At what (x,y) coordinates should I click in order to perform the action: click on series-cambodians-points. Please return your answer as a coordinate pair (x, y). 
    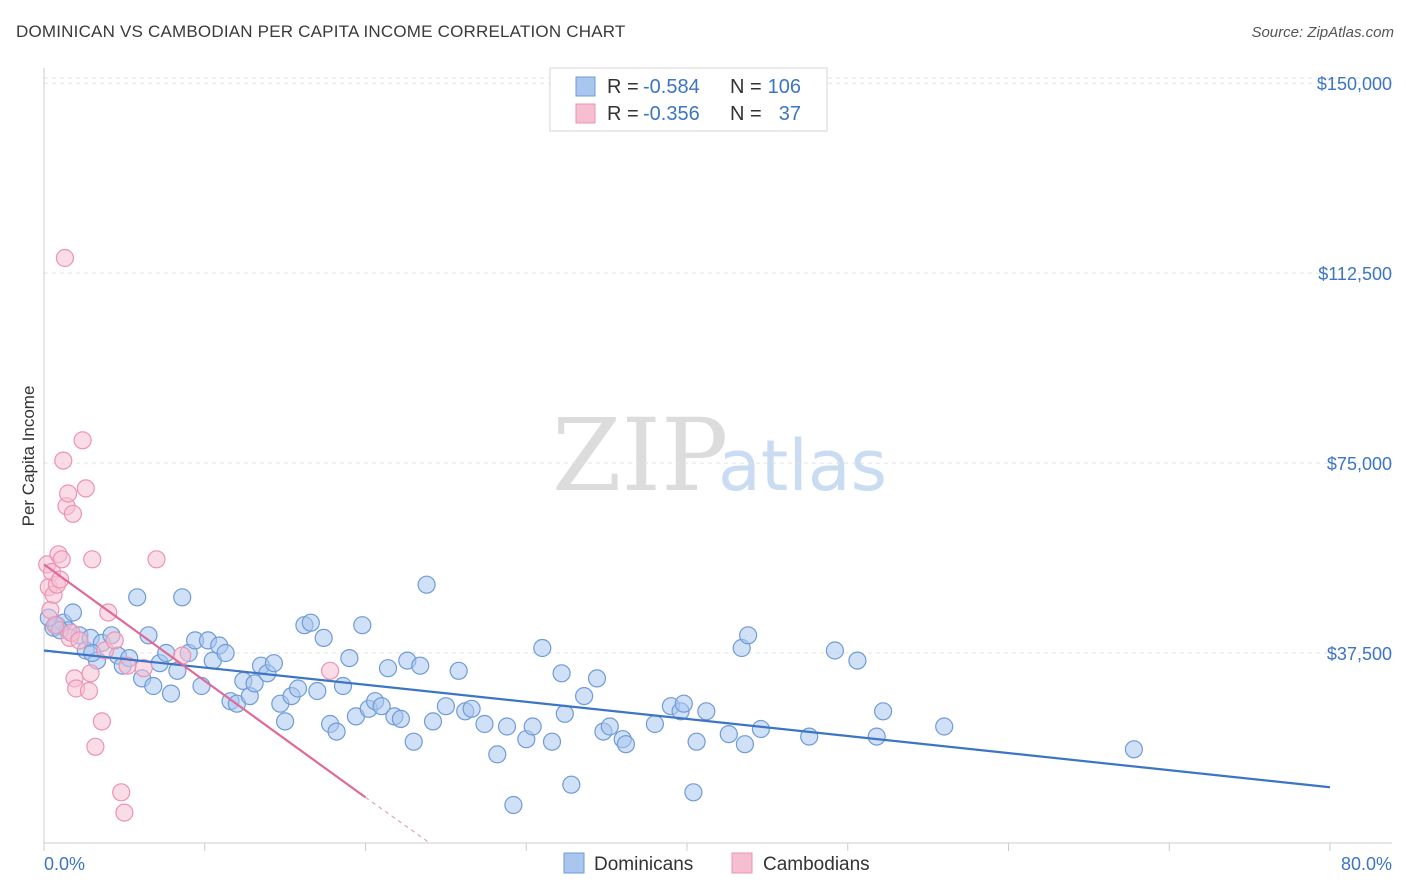
    Looking at the image, I should click on (189, 535).